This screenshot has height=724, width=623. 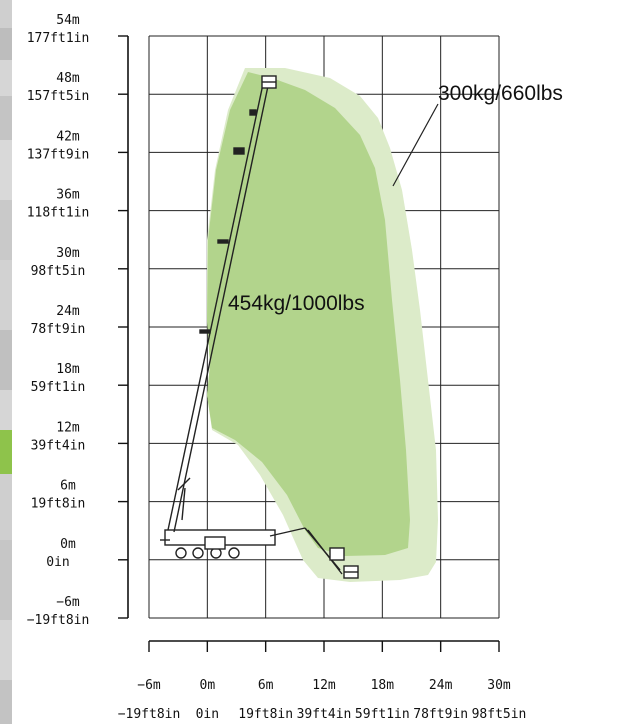 What do you see at coordinates (296, 303) in the screenshot?
I see `label-454kg: 454kg/1000lbs` at bounding box center [296, 303].